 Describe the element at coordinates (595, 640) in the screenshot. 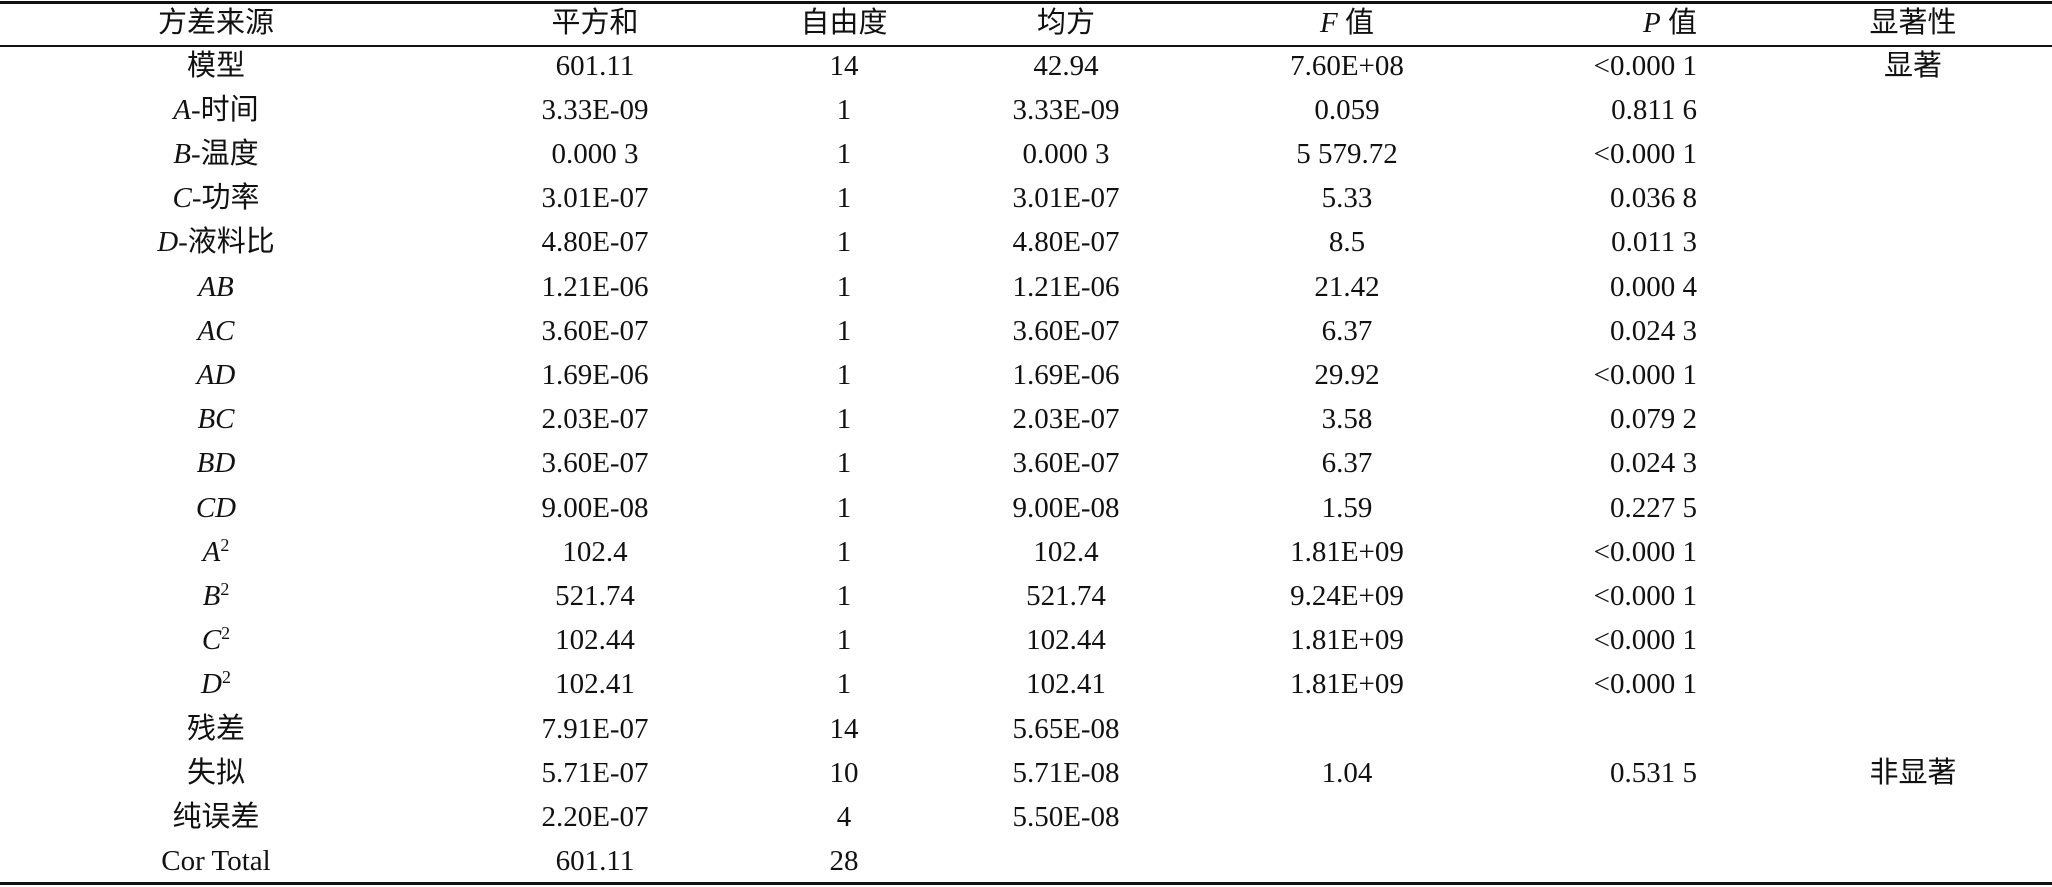

I see `cell-sum-of-squares: 102.44` at that location.